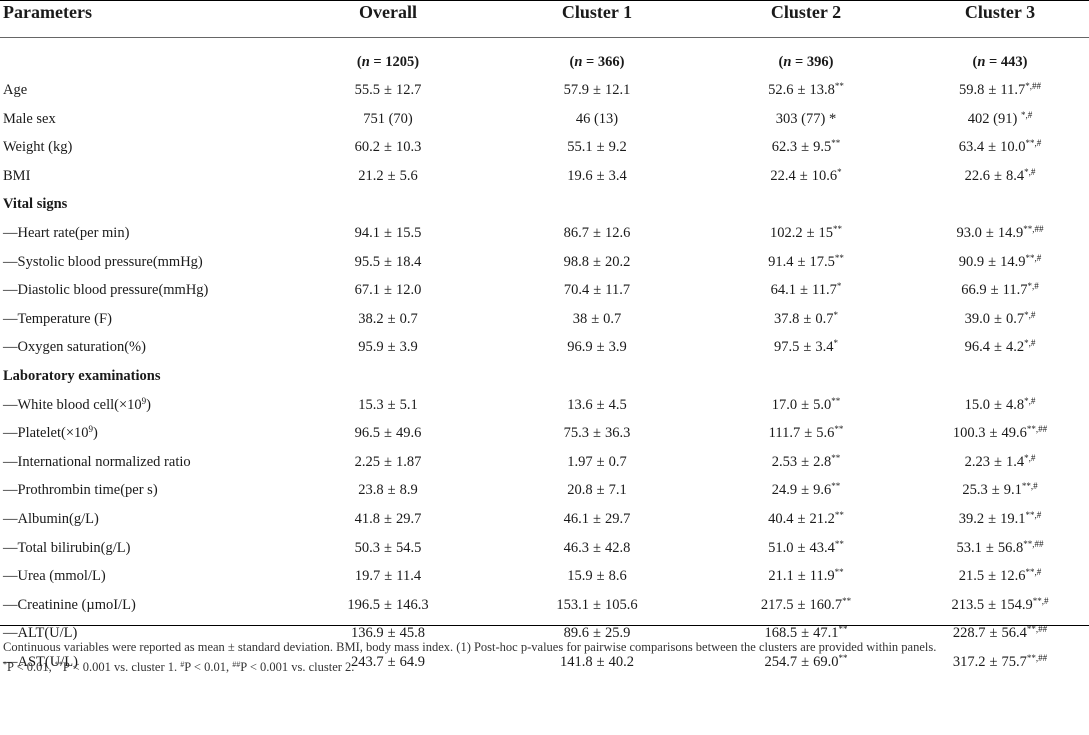 This screenshot has width=1089, height=735. I want to click on cell-cluster-1: 20.8 ±7.1, so click(597, 490).